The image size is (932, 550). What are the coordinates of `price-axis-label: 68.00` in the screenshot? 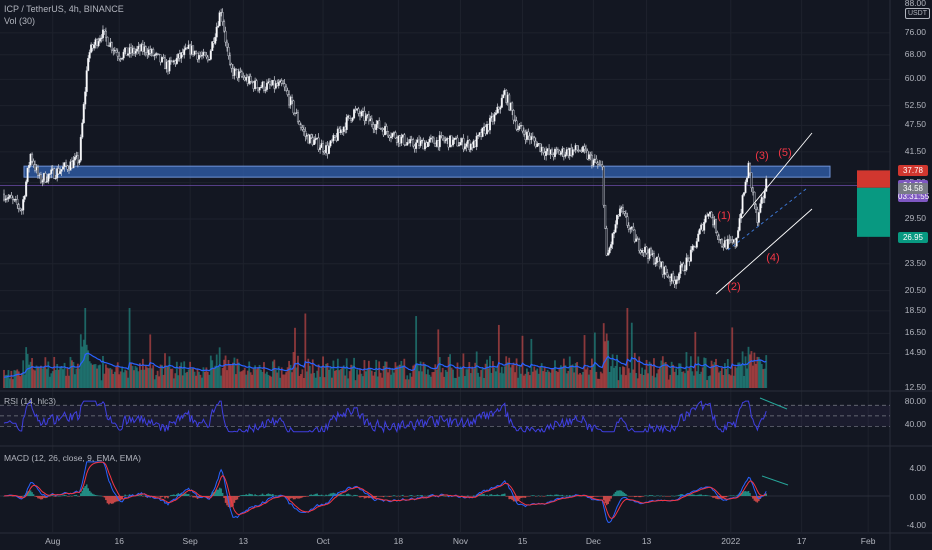 It's located at (915, 53).